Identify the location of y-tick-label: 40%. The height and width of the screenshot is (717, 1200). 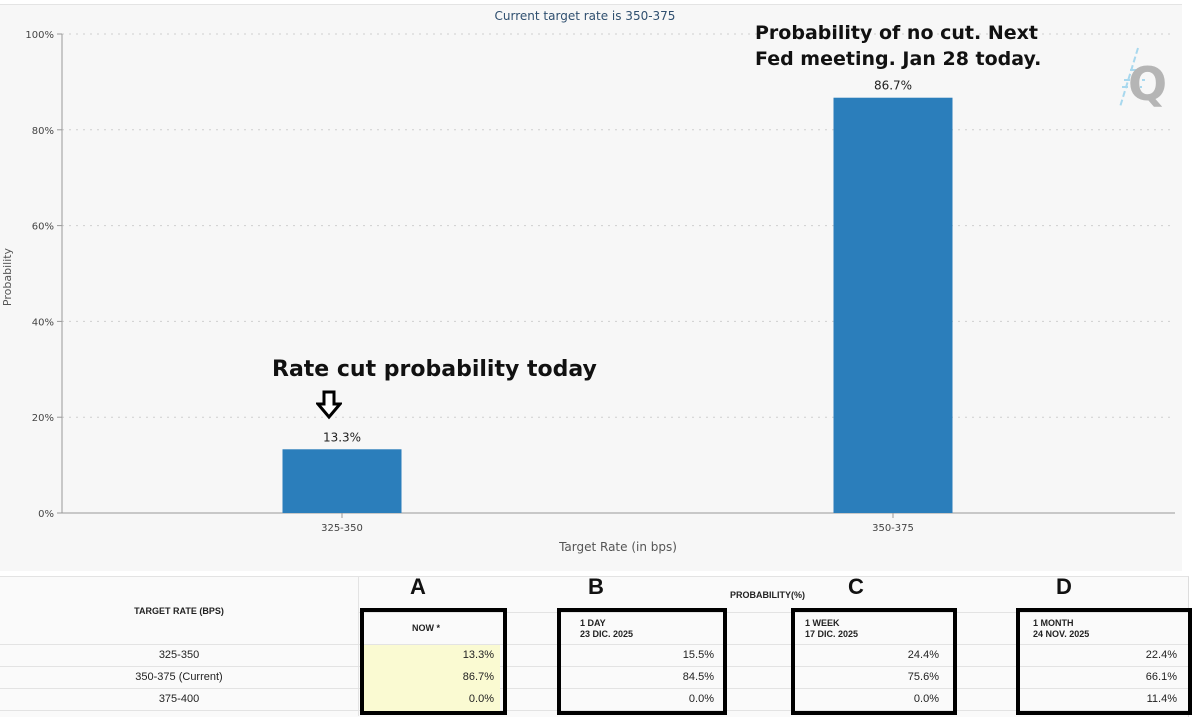
(43, 322).